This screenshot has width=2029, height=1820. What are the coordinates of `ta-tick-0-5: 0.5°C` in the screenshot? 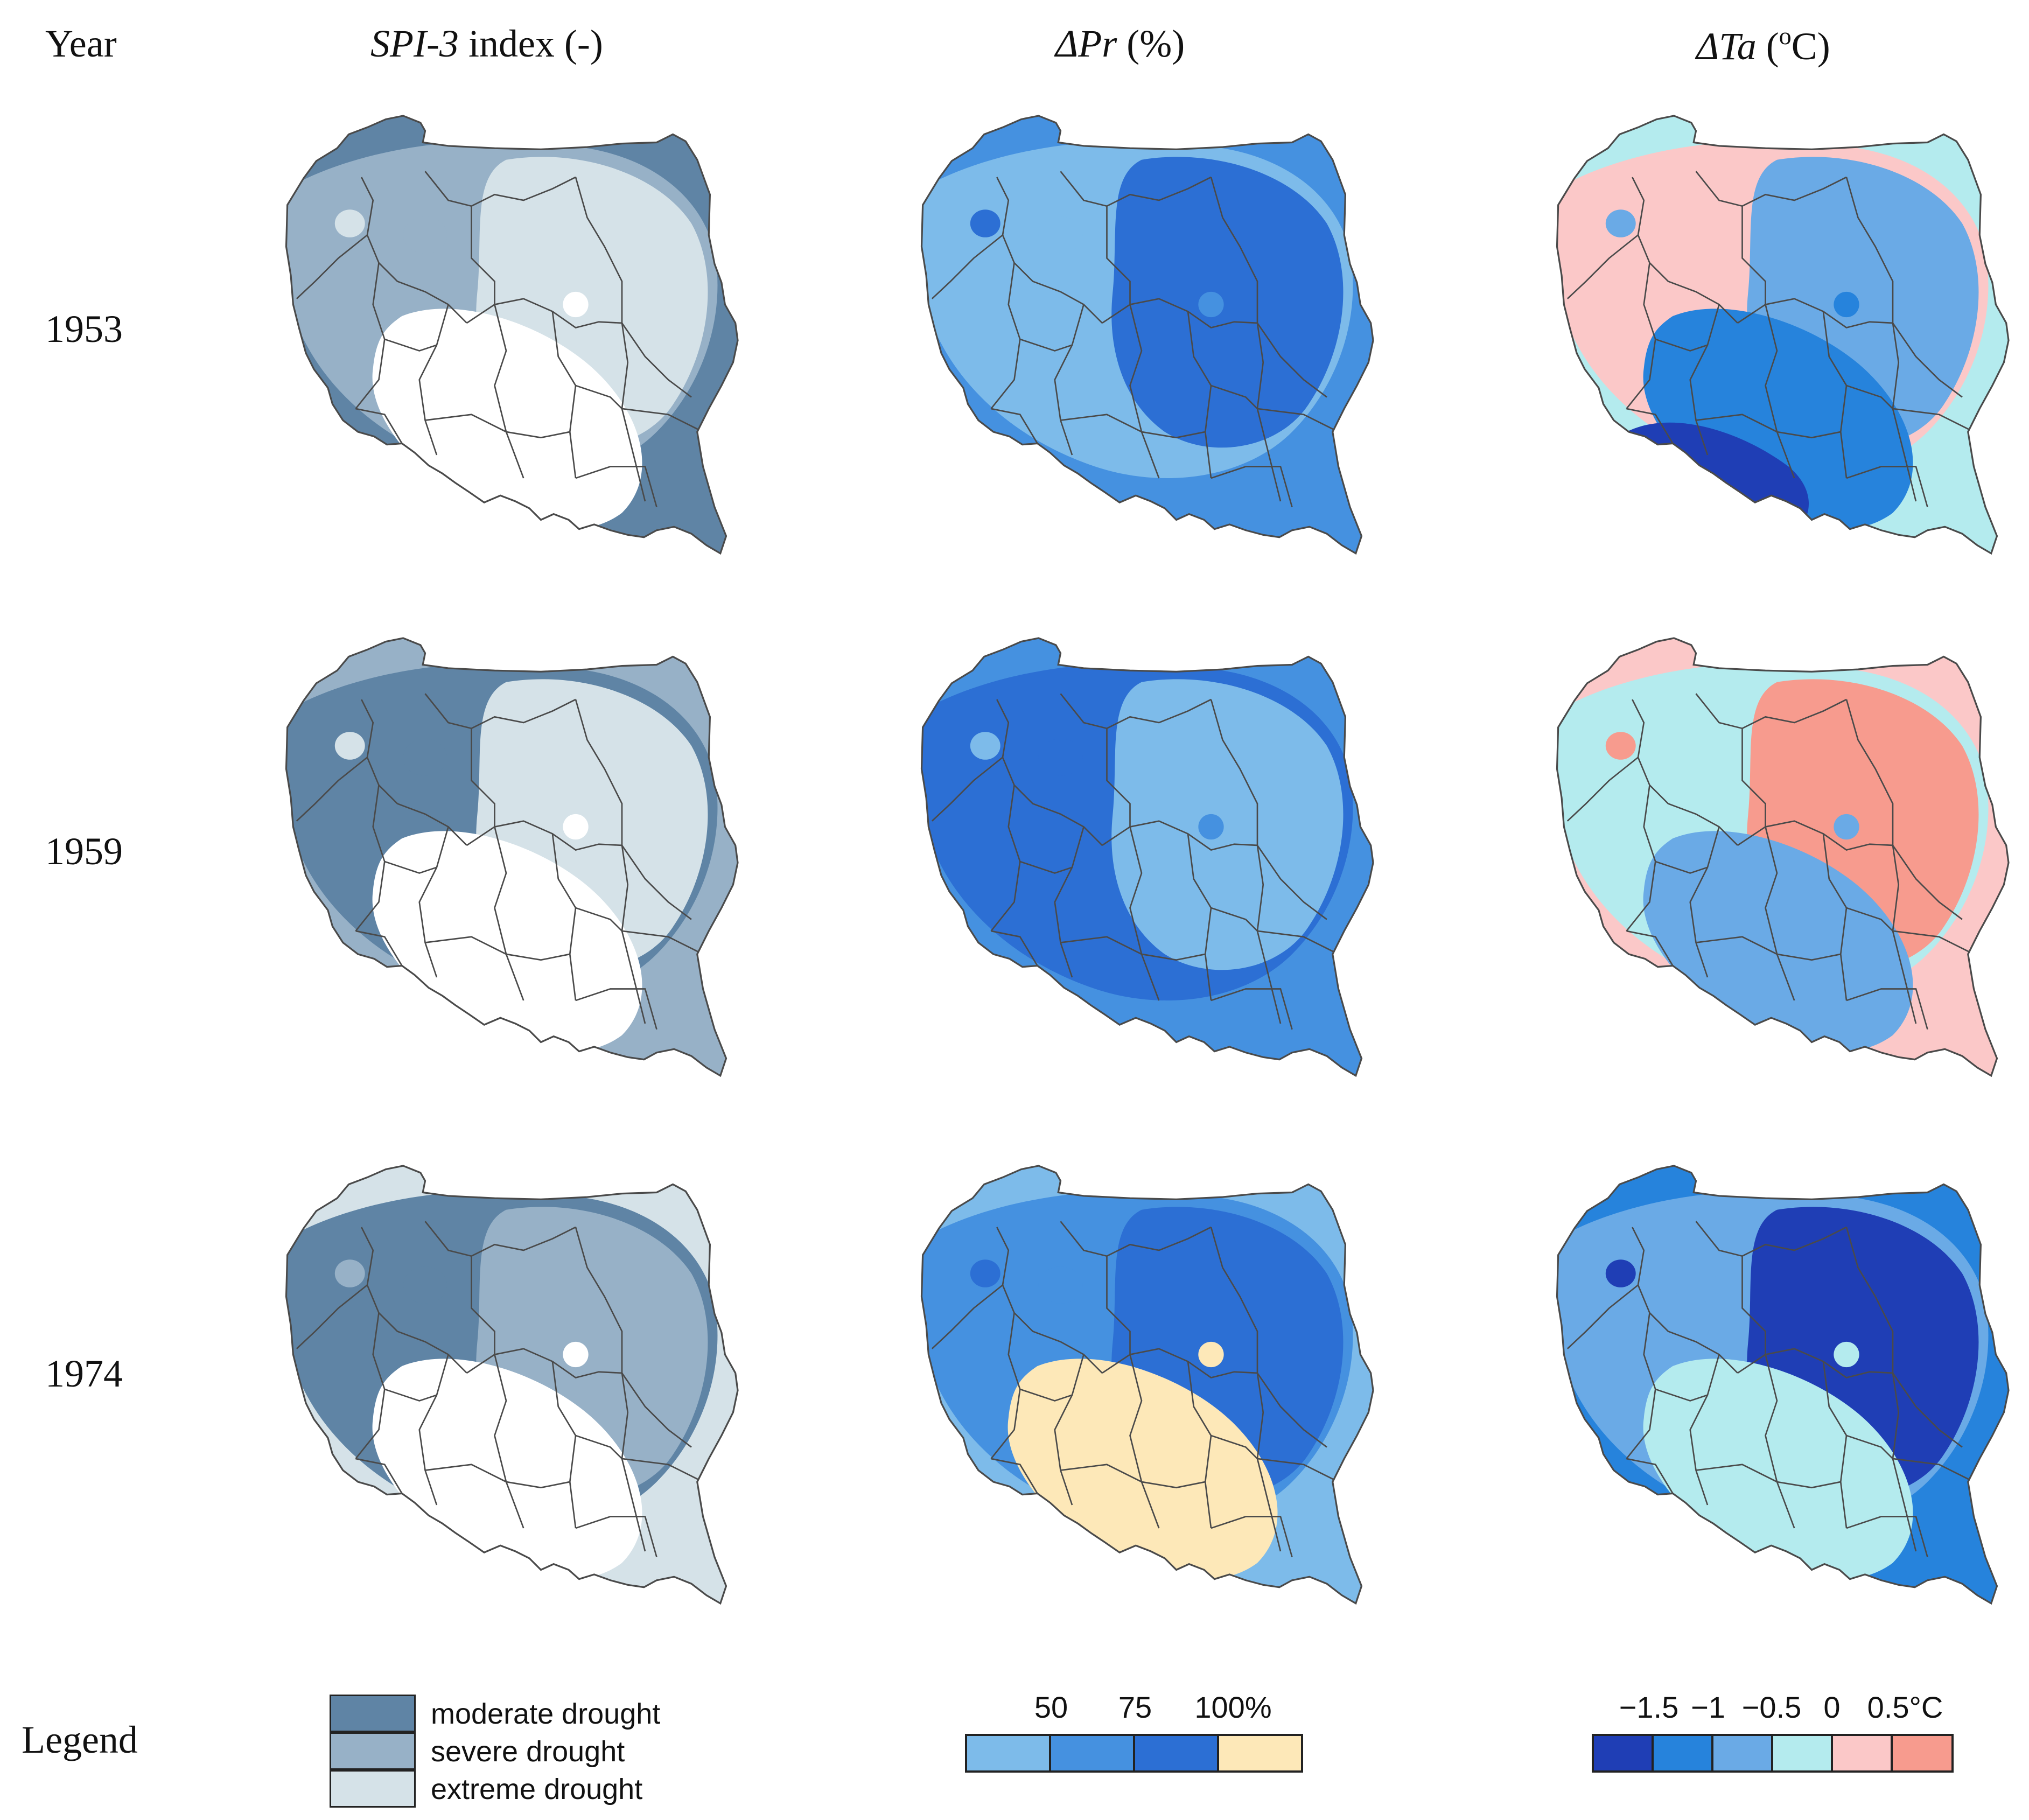 It's located at (1905, 1707).